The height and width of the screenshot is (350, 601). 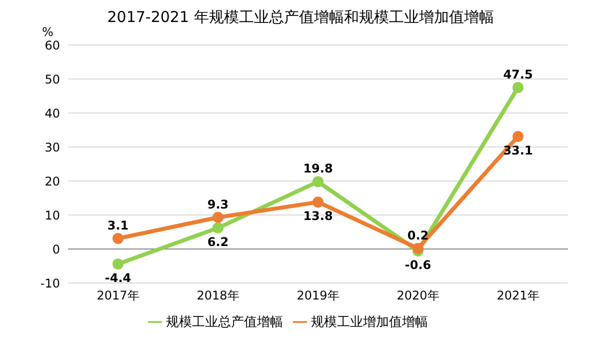 I want to click on data-label: -0.6, so click(x=418, y=265).